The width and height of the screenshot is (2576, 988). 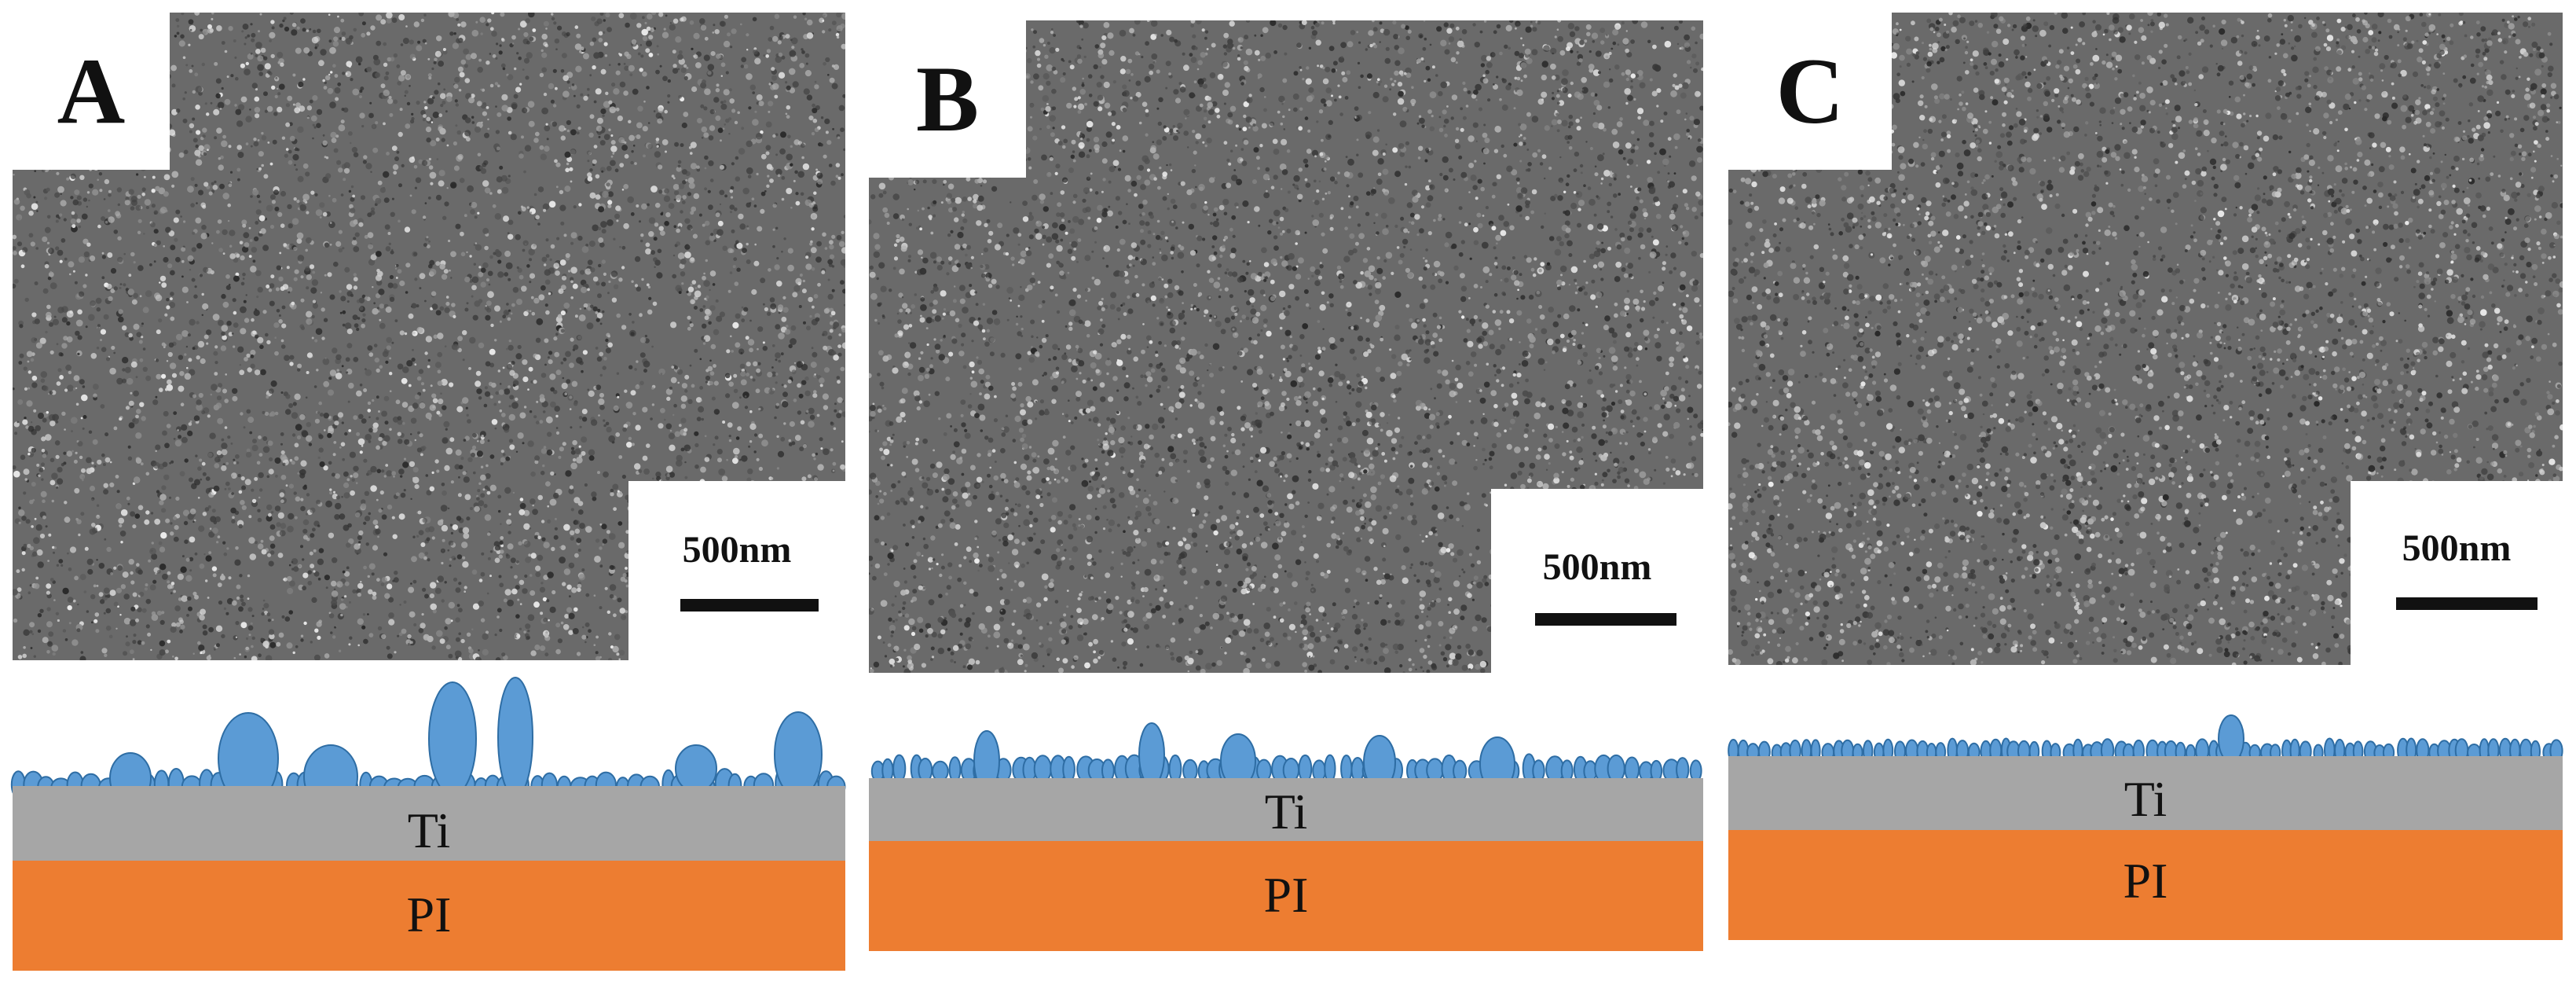 I want to click on ti-layer-a: Ti, so click(x=429, y=823).